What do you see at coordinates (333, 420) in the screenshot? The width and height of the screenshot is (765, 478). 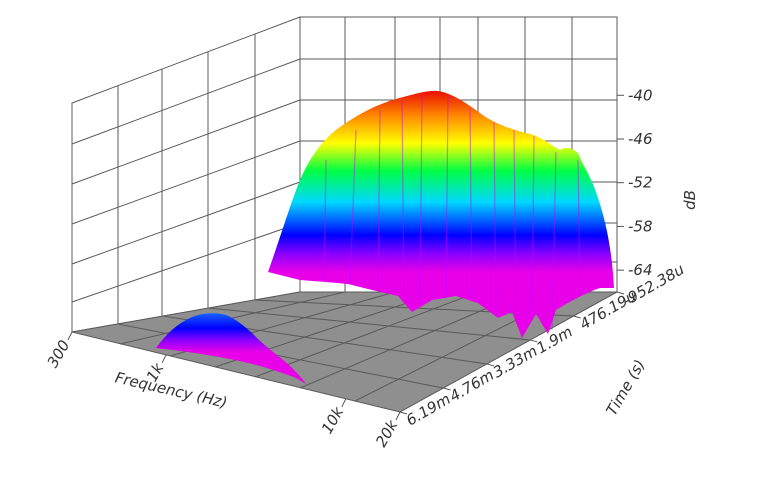 I see `freq-tick-label: 10k` at bounding box center [333, 420].